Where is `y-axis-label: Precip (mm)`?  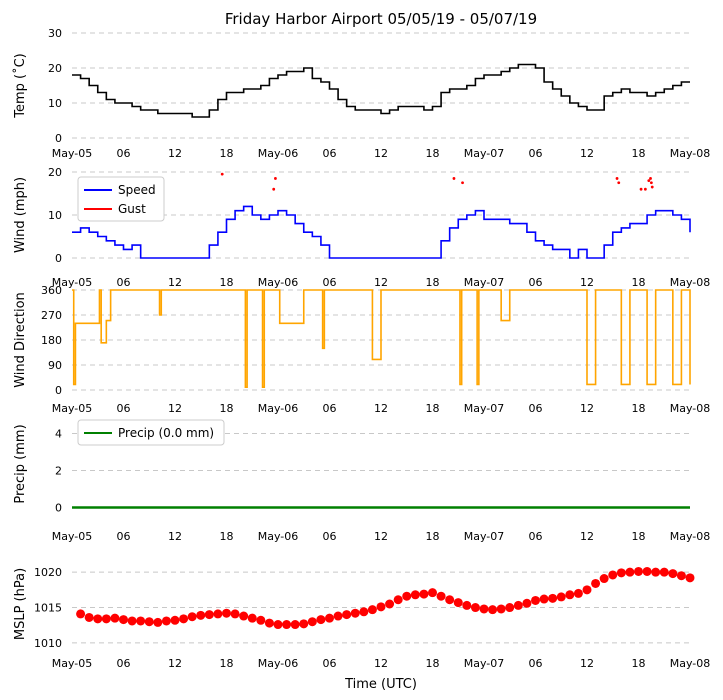
y-axis-label: Precip (mm) is located at coordinates (20, 463).